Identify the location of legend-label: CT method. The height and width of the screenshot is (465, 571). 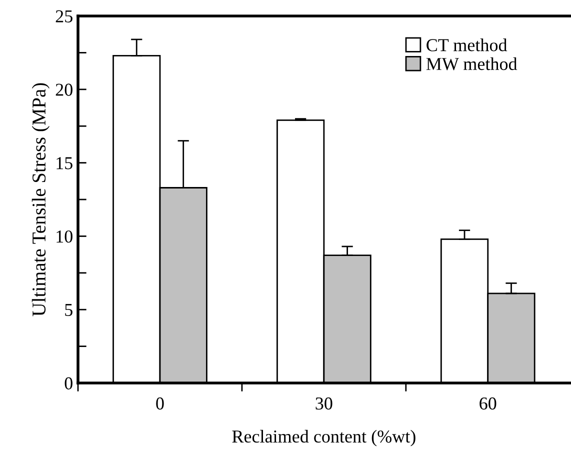
(467, 45).